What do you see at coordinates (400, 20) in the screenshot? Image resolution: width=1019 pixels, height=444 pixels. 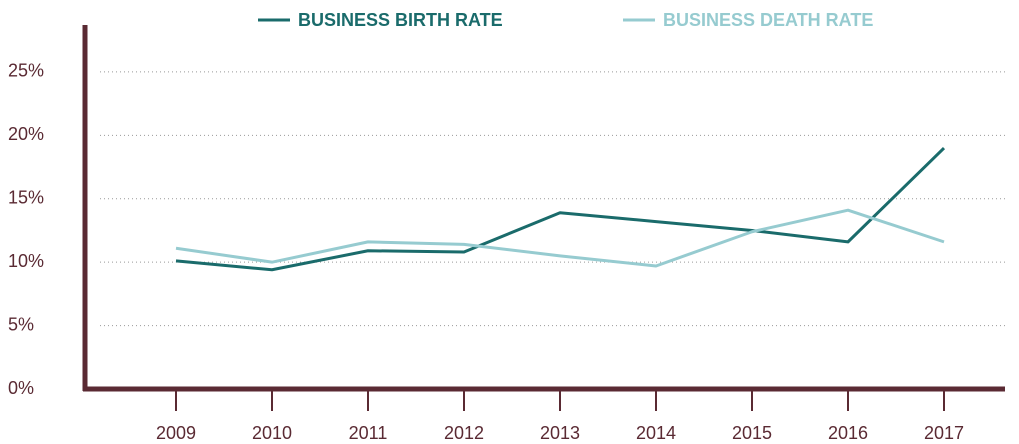 I see `legend-label: BUSINESS BIRTH RATE` at bounding box center [400, 20].